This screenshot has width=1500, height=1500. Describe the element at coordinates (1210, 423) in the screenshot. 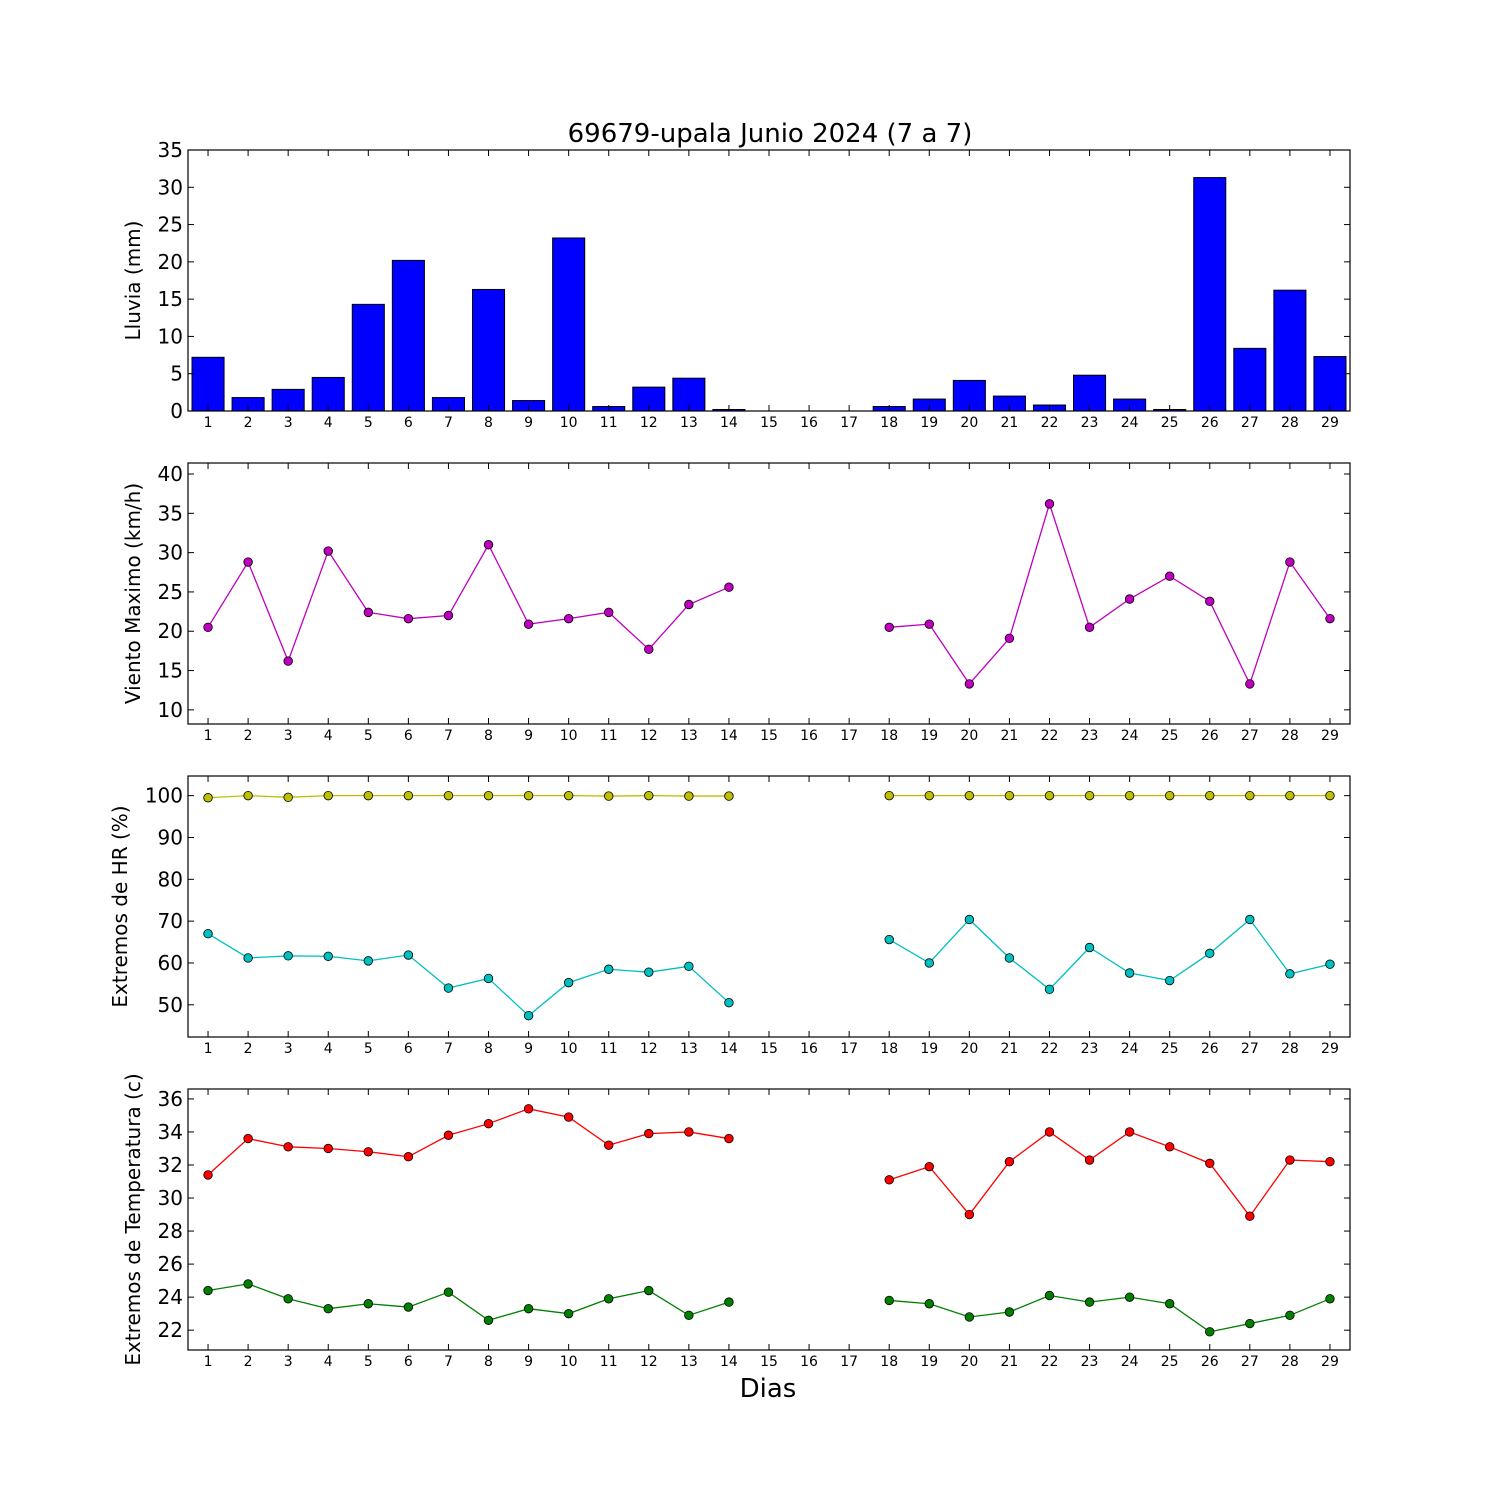

I see `rain-xtick-label-26: 26` at that location.